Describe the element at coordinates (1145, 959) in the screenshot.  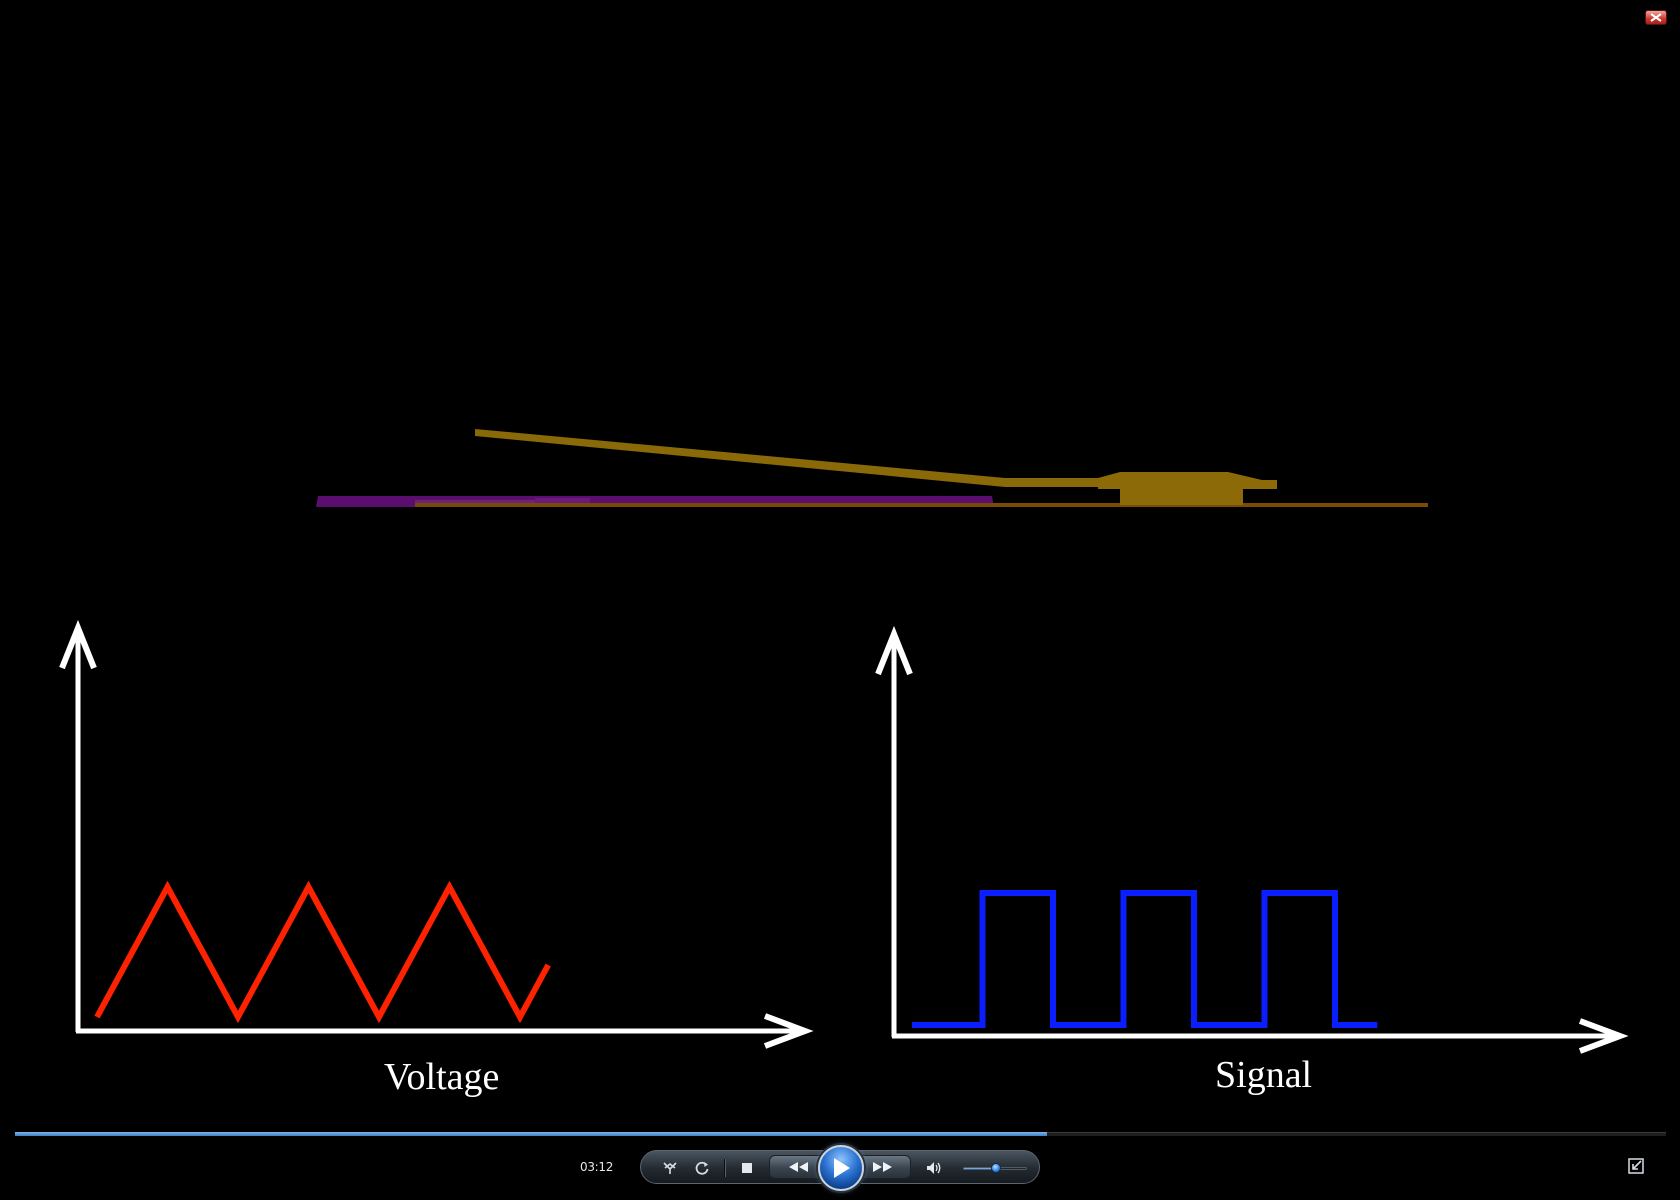
I see `square-wave-line` at that location.